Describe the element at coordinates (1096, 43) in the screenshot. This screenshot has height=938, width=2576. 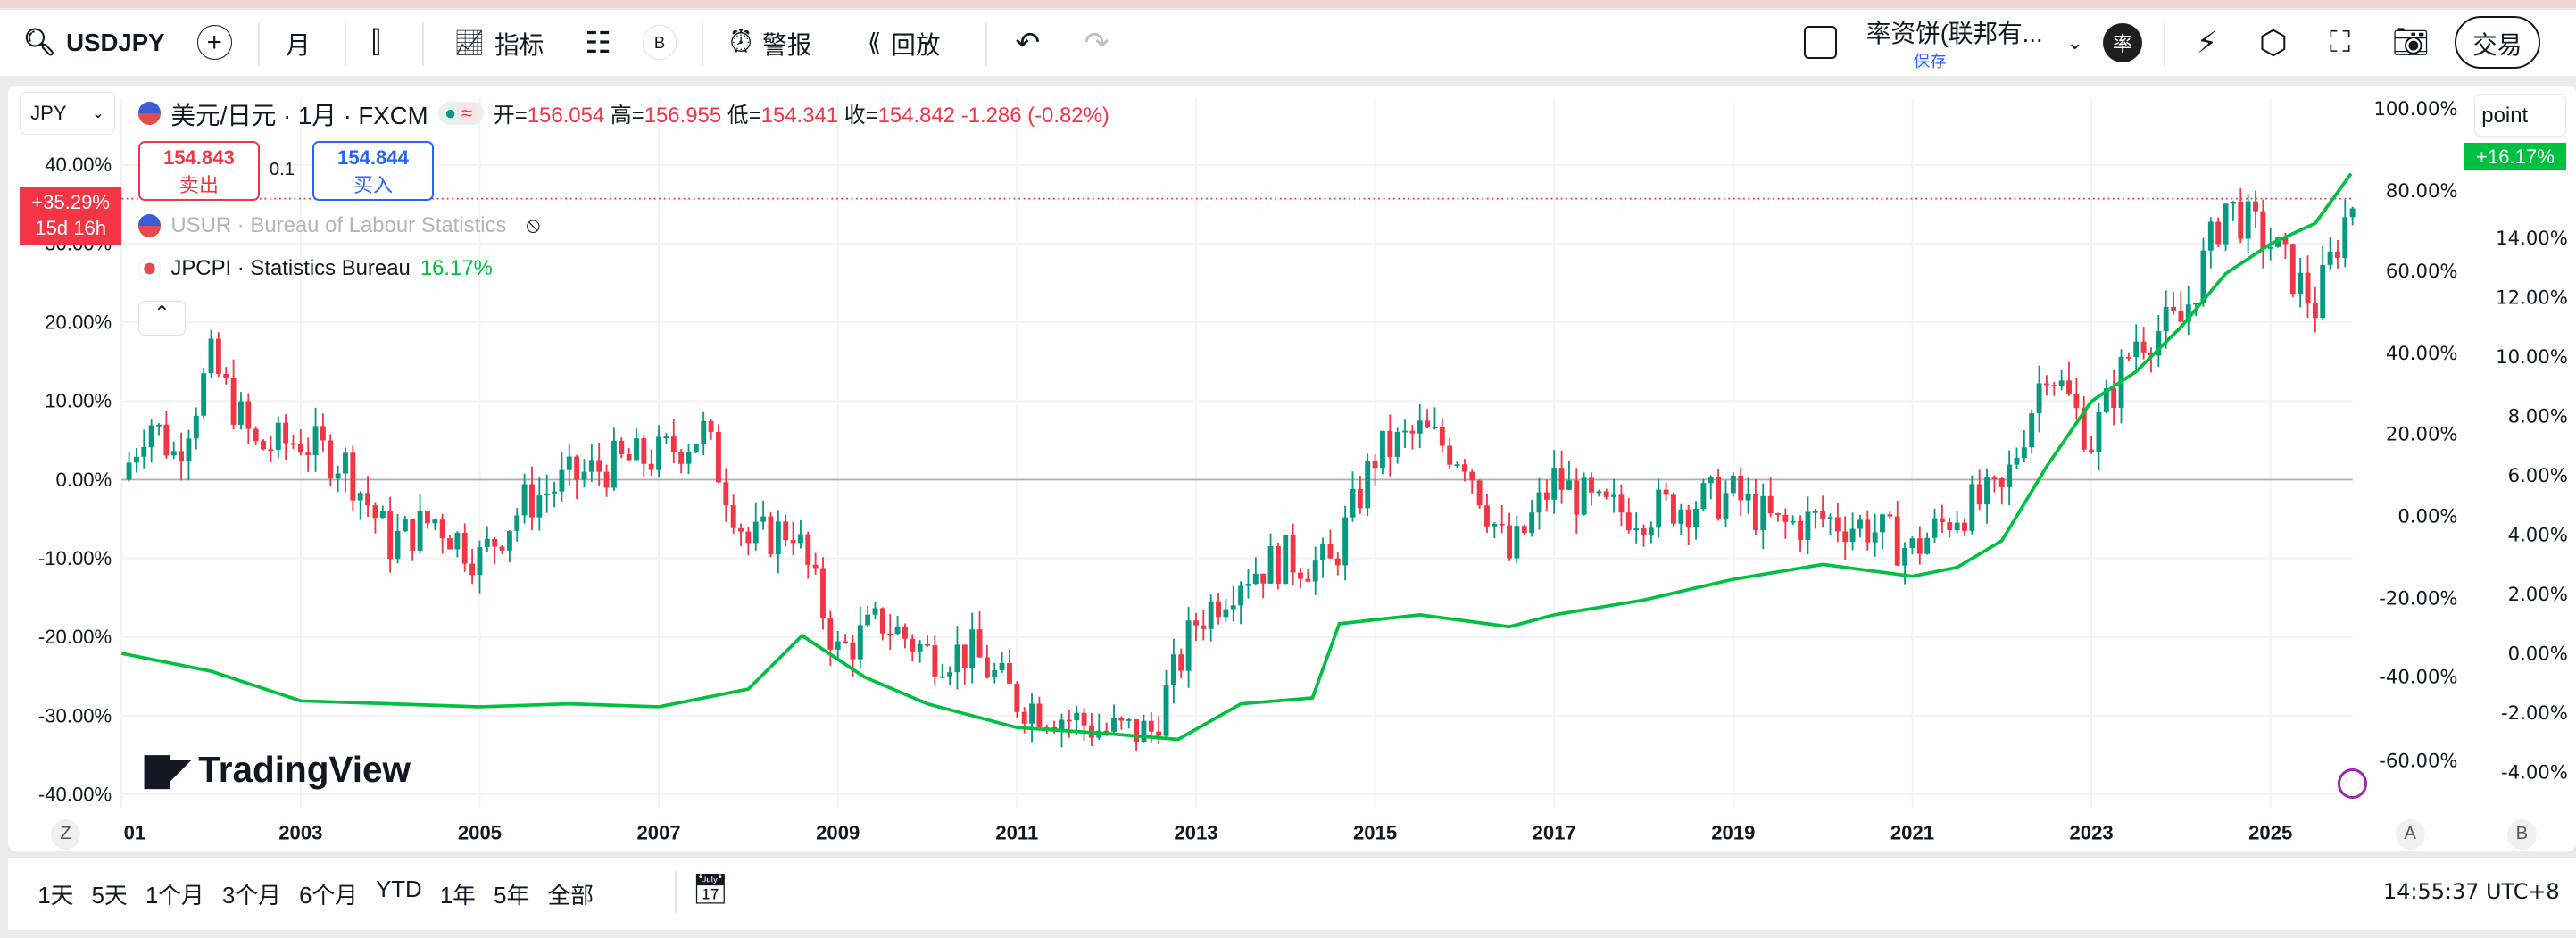
I see `redo-icon: ↷` at that location.